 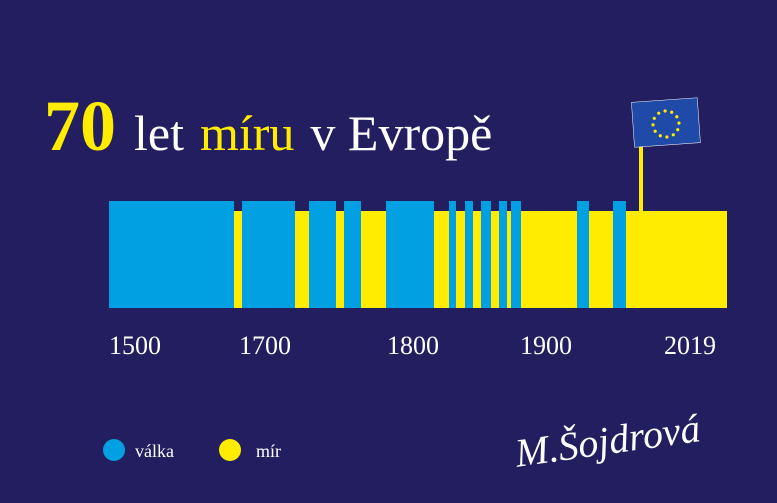 I want to click on axis-label: 2019, so click(x=690, y=345).